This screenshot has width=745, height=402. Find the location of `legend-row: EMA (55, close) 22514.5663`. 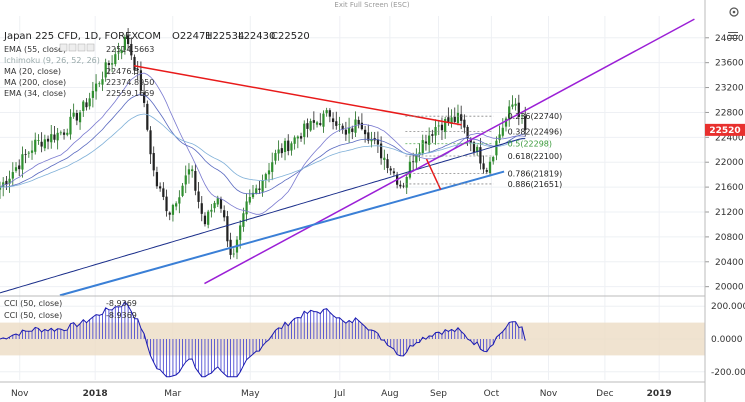

legend-row: EMA (55, close) 22514.5663 is located at coordinates (79, 49).